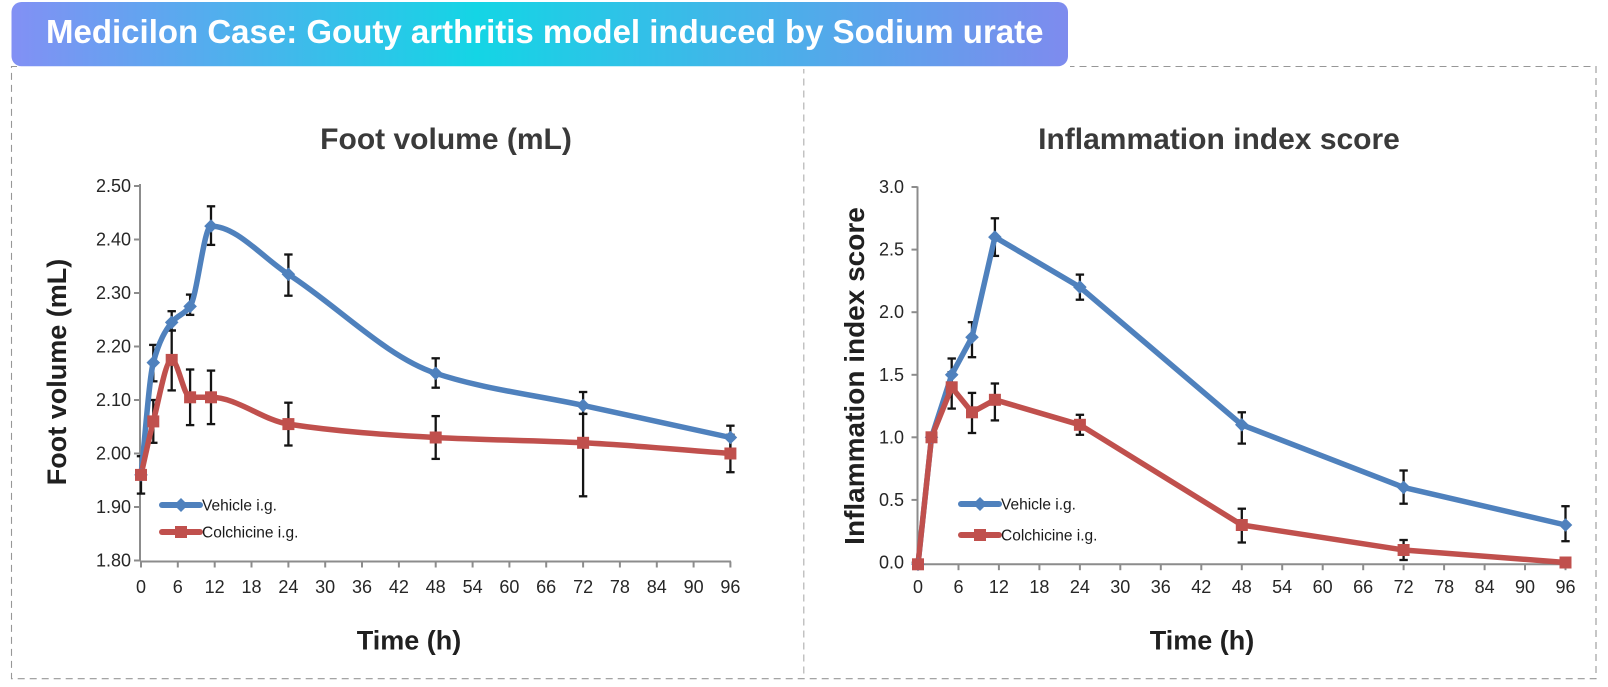  Describe the element at coordinates (113, 240) in the screenshot. I see `svg-text: 2.40` at that location.